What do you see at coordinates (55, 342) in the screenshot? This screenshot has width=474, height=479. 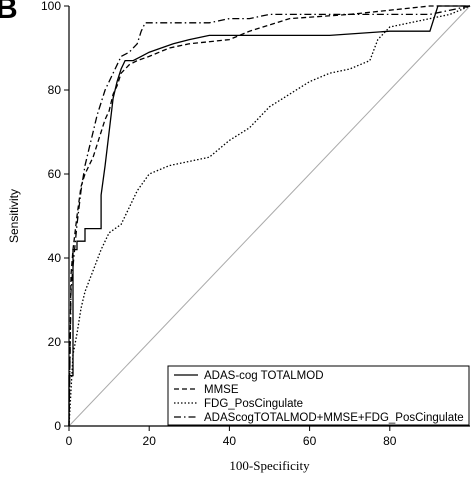 I see `y-tick-label: 20` at bounding box center [55, 342].